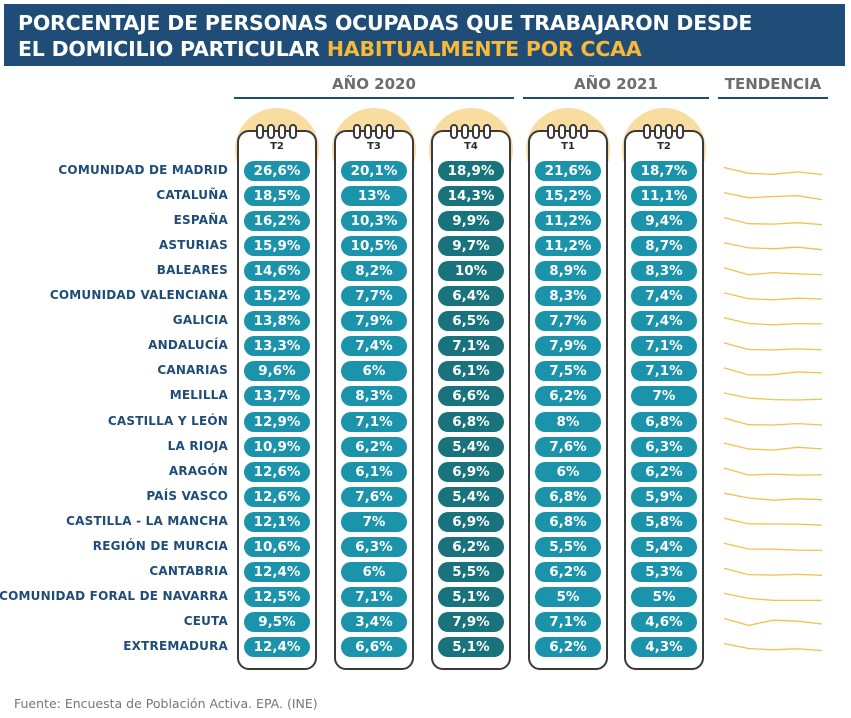 This screenshot has width=851, height=718. What do you see at coordinates (277, 321) in the screenshot?
I see `value-pill: 13,8%` at bounding box center [277, 321].